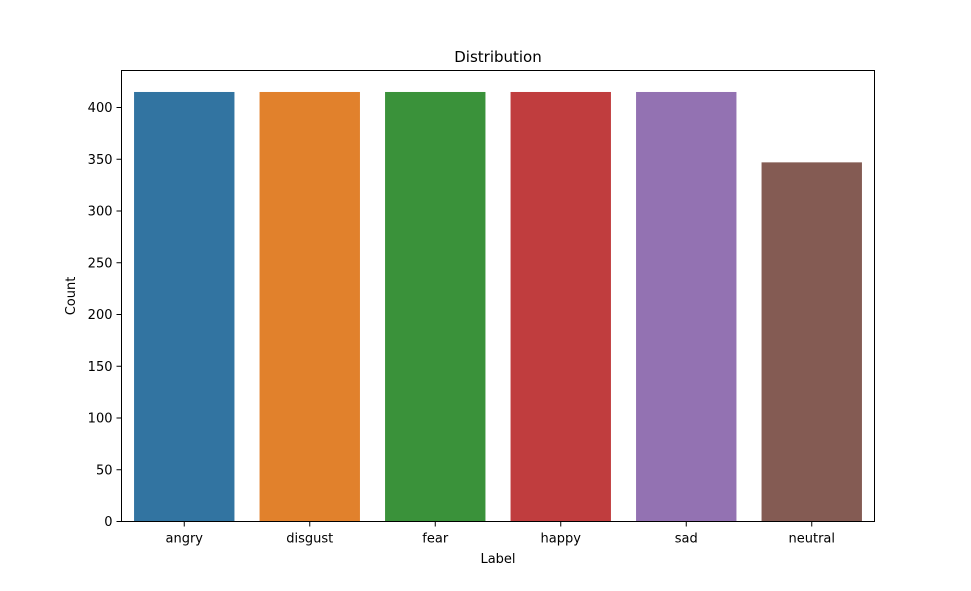 Image resolution: width=971 pixels, height=591 pixels. I want to click on x-axis-ticks: angry disgust fear happy sad neutral, so click(501, 534).